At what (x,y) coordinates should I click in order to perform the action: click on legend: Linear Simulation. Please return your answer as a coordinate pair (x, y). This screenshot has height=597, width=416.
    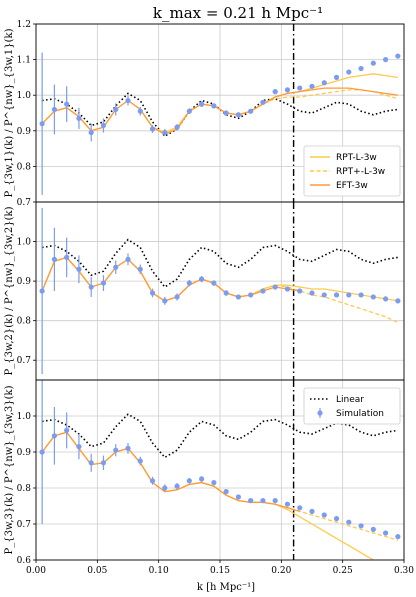
    Looking at the image, I should click on (352, 406).